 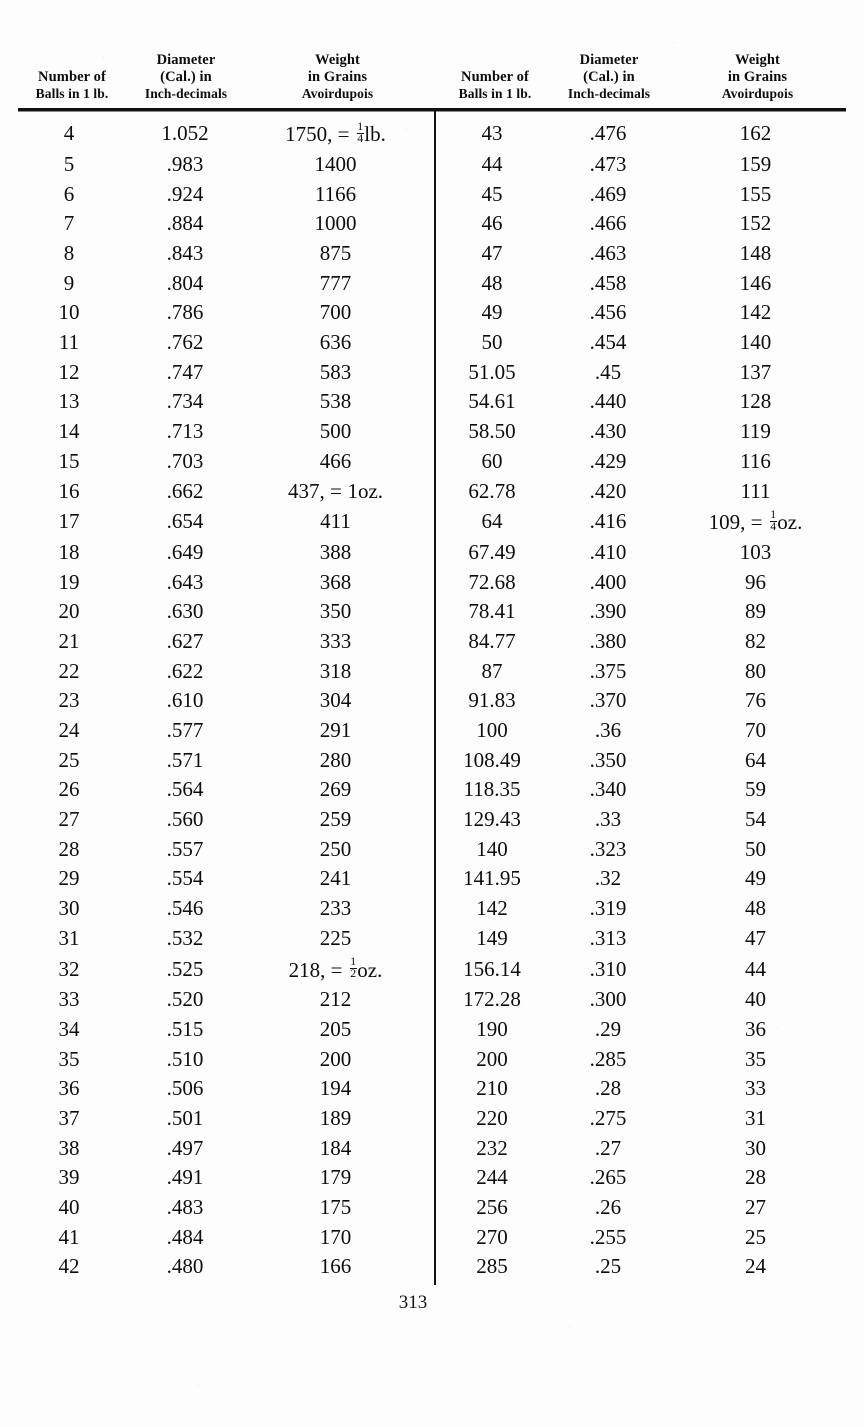 What do you see at coordinates (69, 1236) in the screenshot?
I see `cell-number-left: 41` at bounding box center [69, 1236].